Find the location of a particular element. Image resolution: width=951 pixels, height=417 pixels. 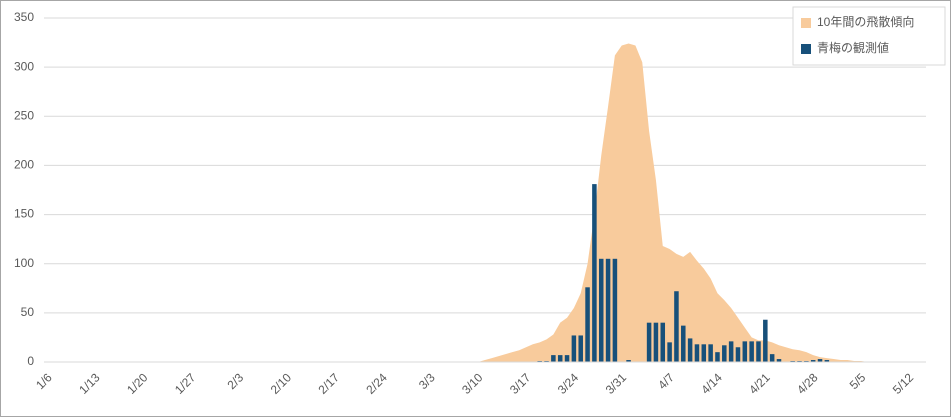

legend-box is located at coordinates (869, 36).